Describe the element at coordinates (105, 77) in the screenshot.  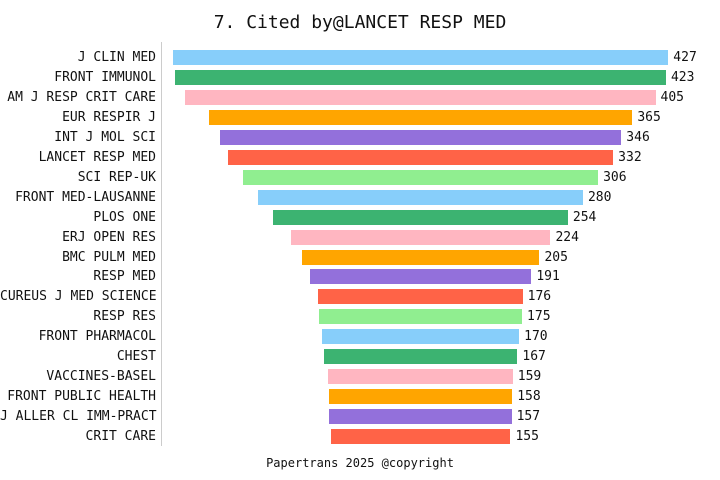
I see `category-label: FRONT IMMUNOL` at that location.